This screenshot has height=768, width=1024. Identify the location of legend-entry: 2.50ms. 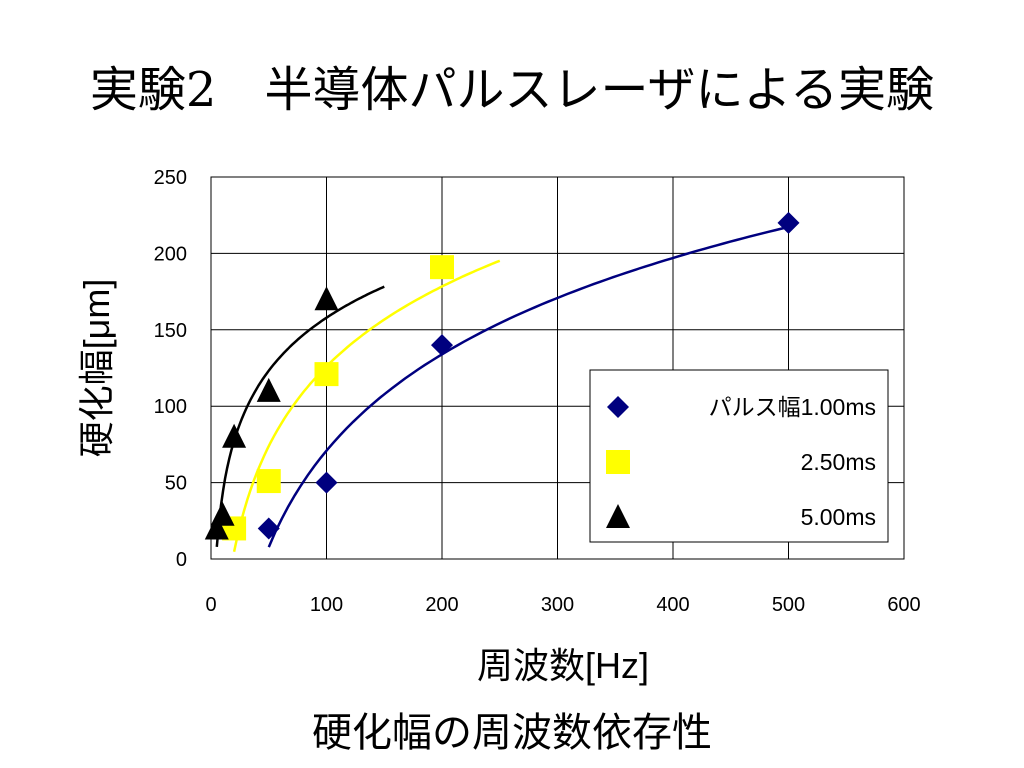
(838, 462).